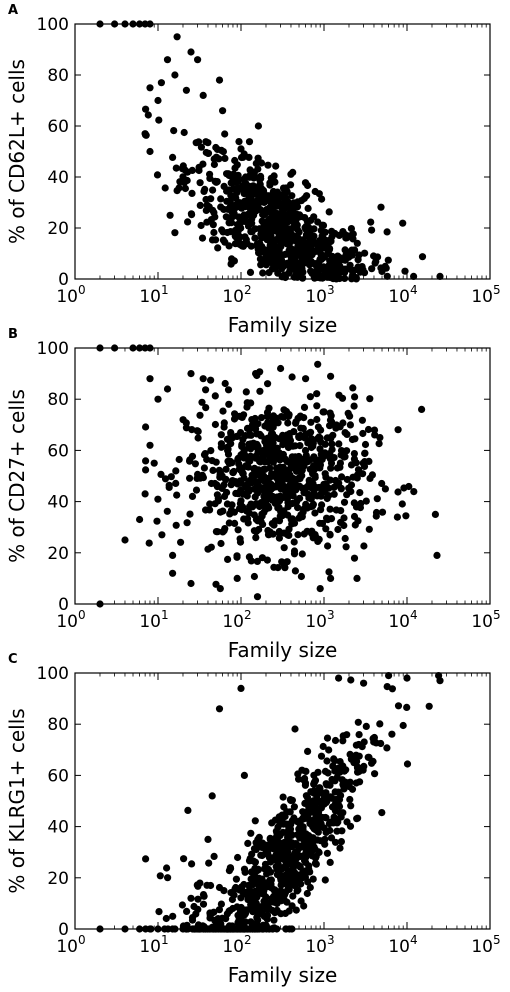  Describe the element at coordinates (17, 476) in the screenshot. I see `y-axis-label: % of CD27+ cells` at that location.